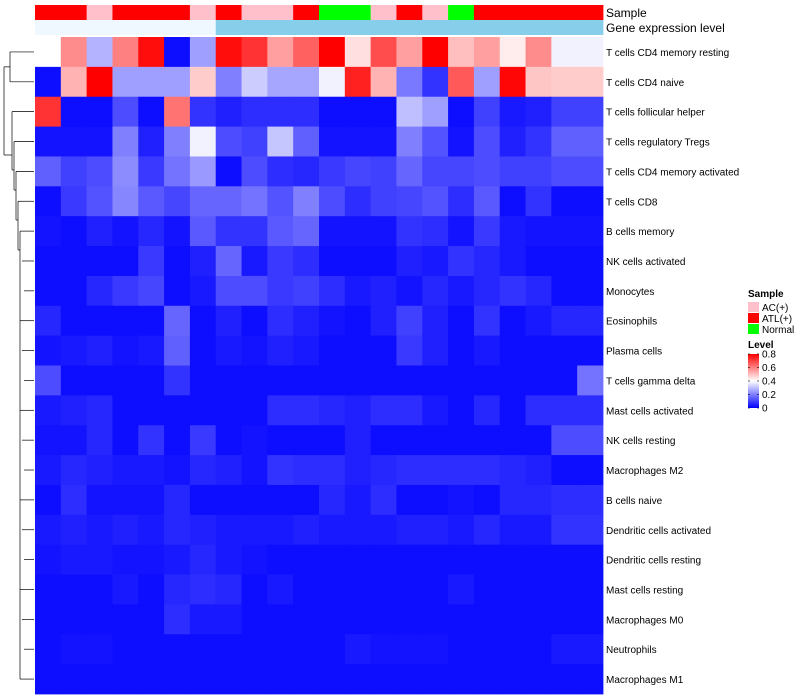 The width and height of the screenshot is (800, 700). I want to click on row-label: Macrophages M0, so click(645, 620).